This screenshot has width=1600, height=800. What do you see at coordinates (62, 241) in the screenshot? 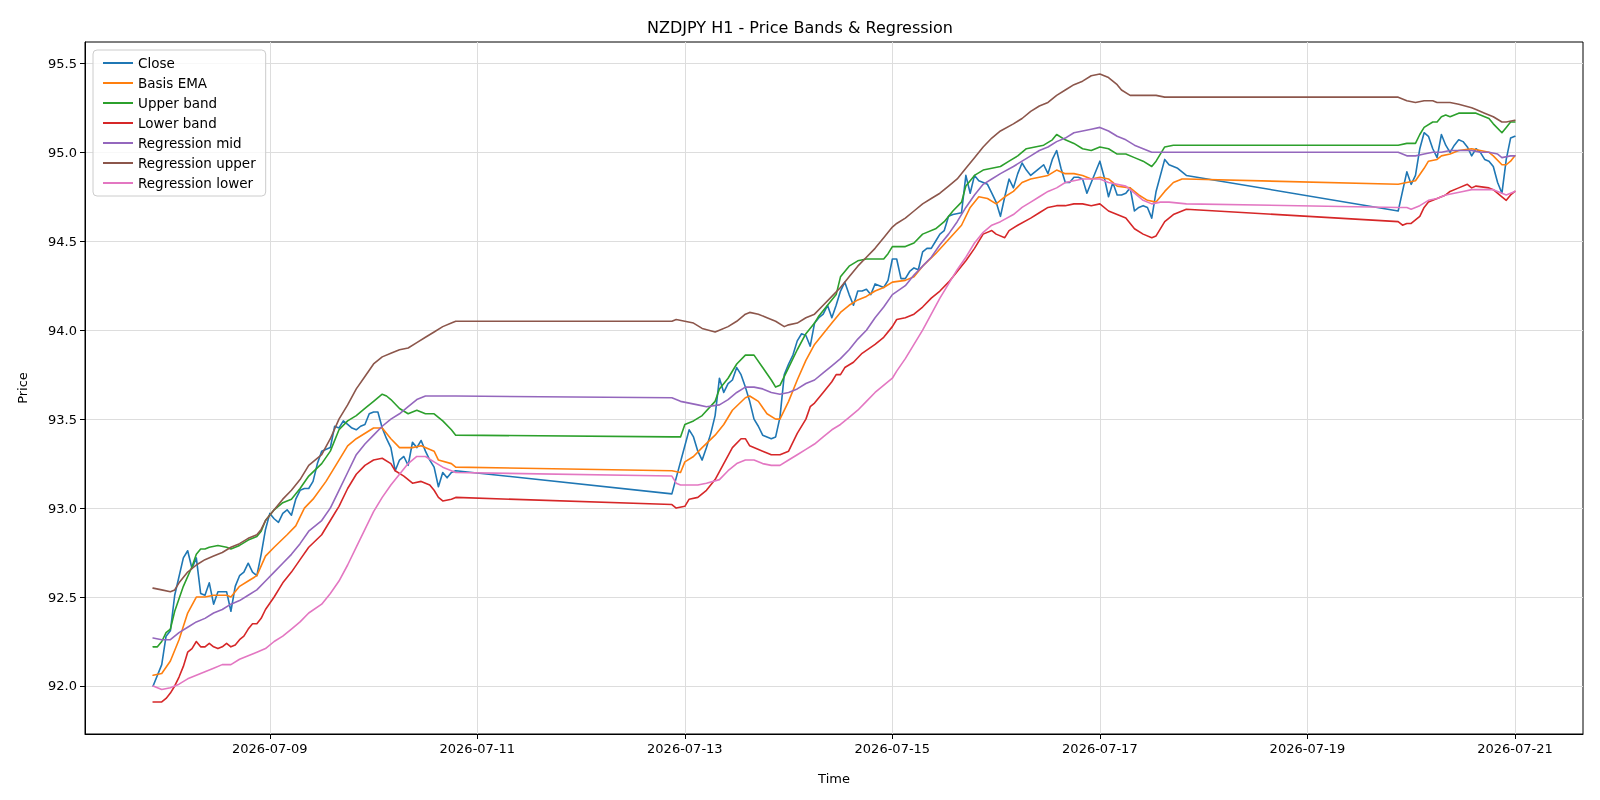
I see `y-tick-label: 94.5` at bounding box center [62, 241].